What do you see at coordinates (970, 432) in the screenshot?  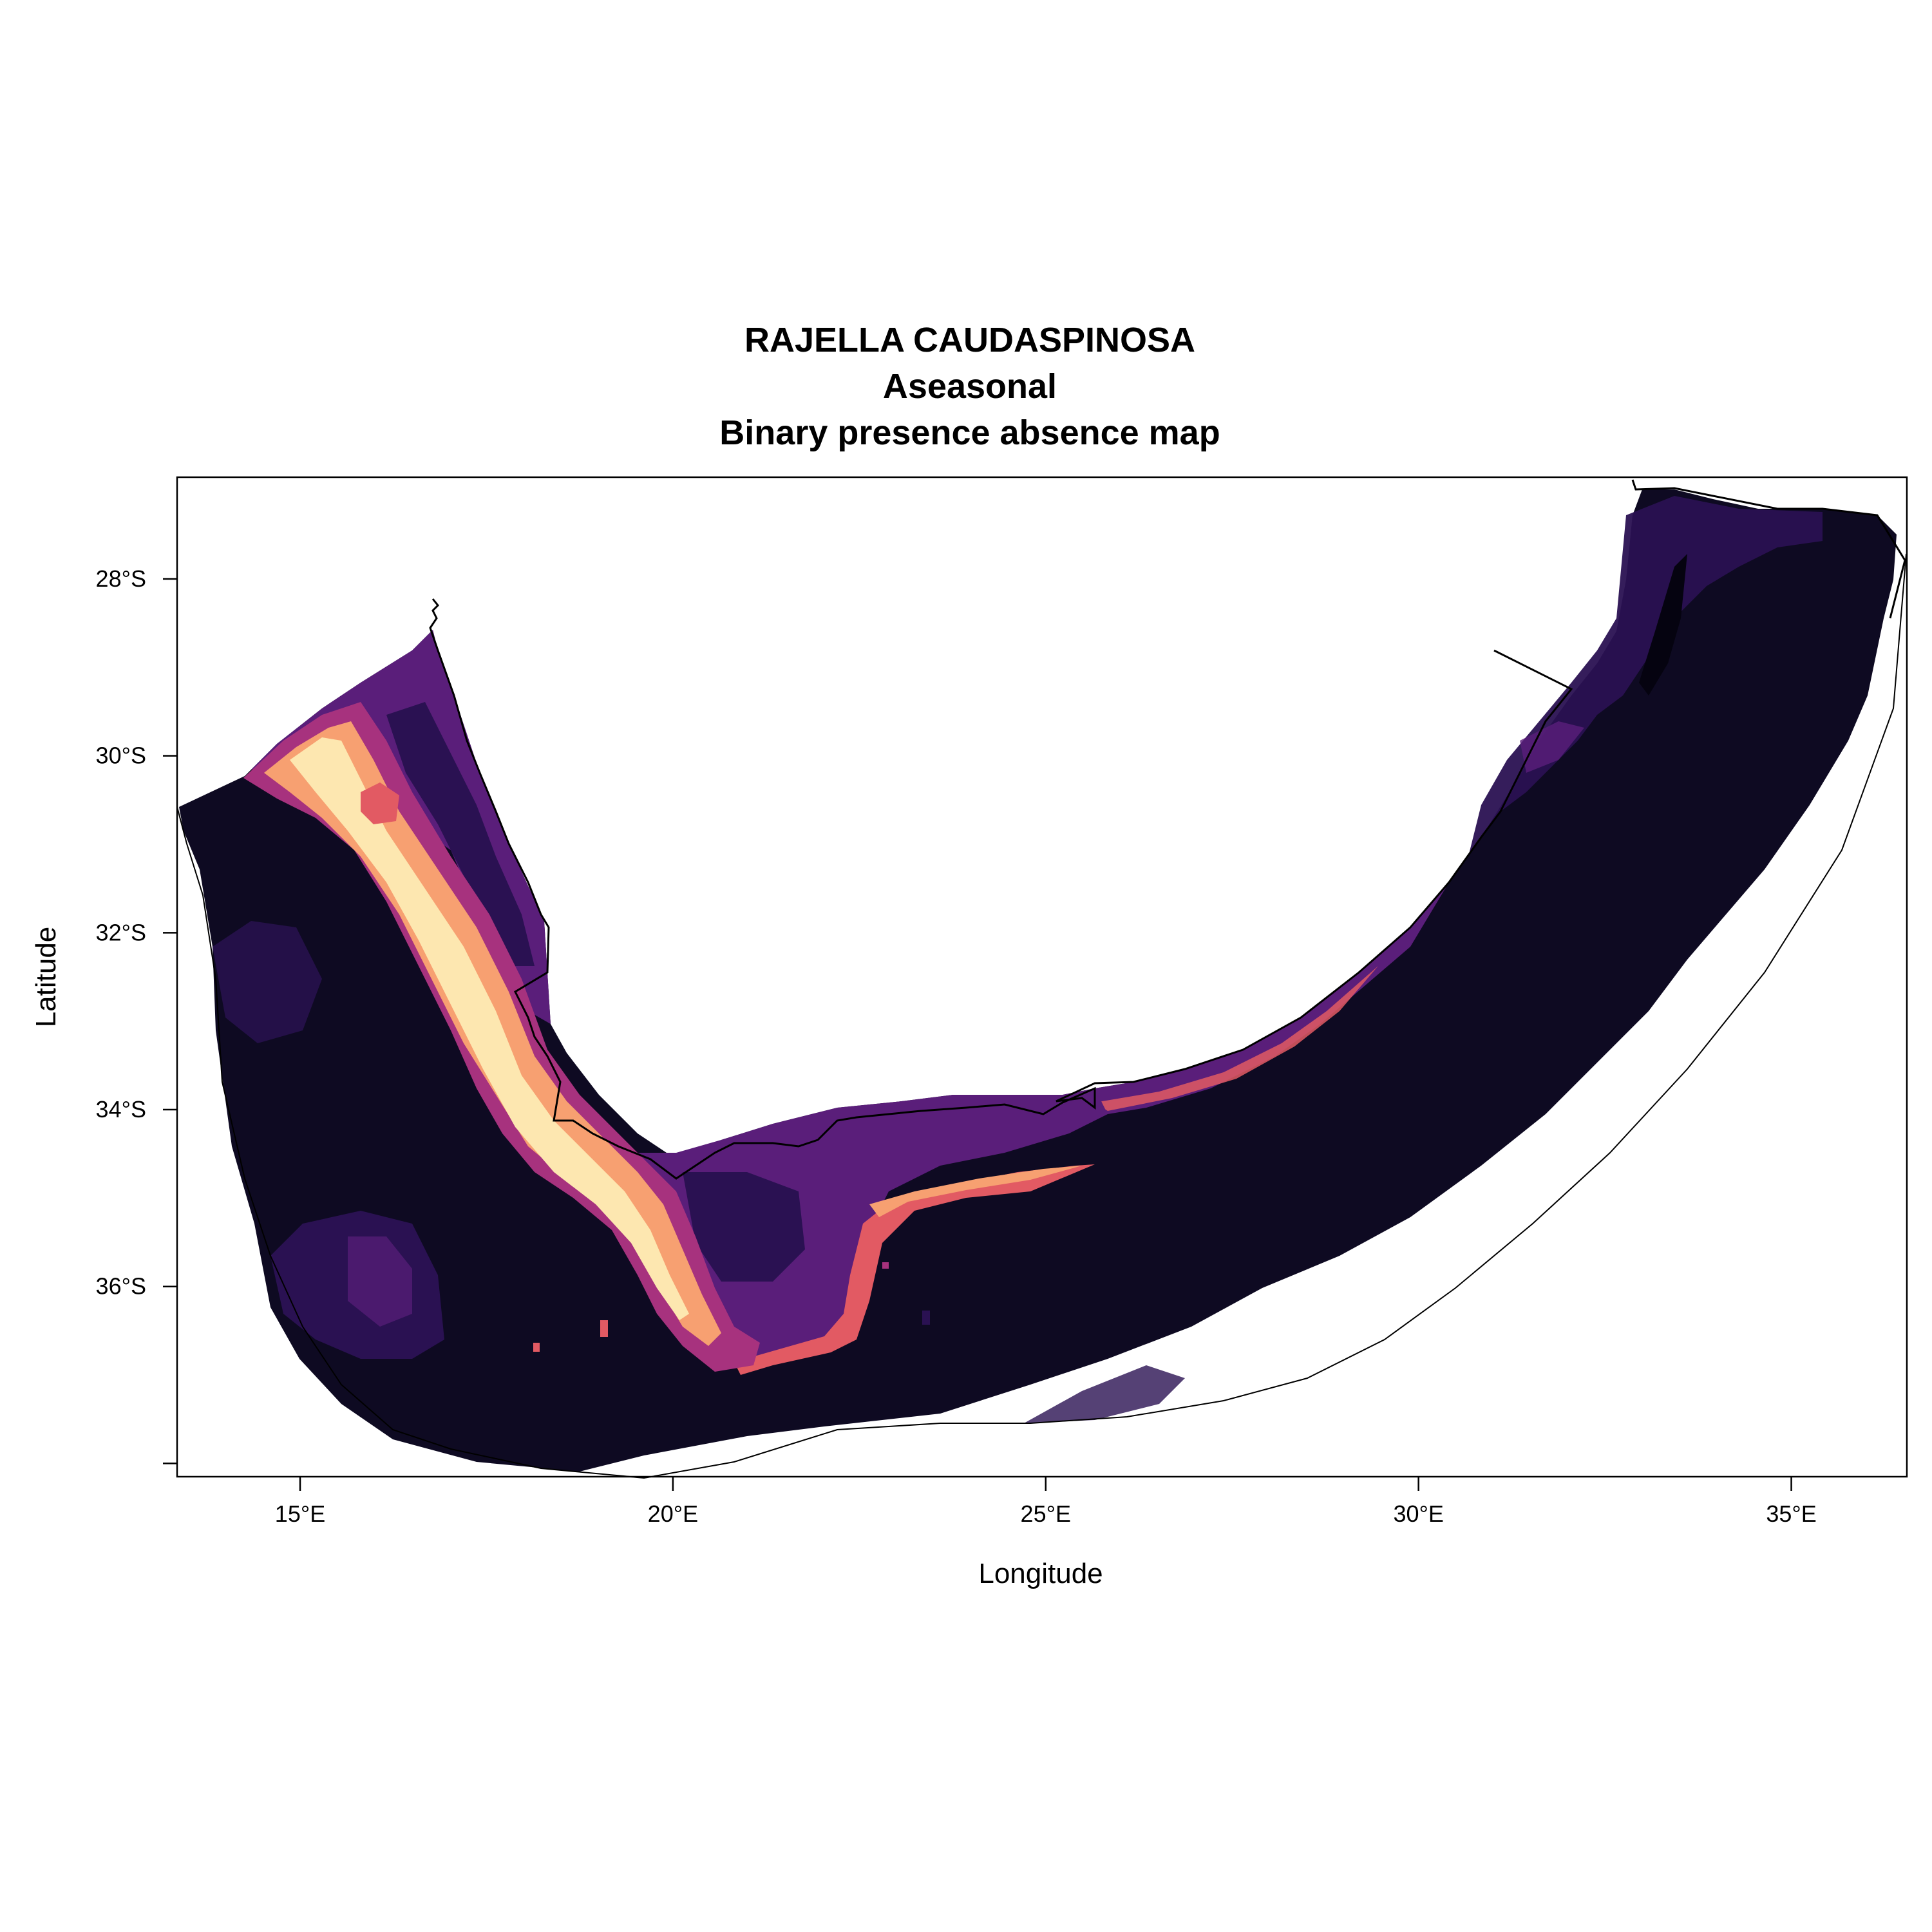 I see `chart-title-line3: Binary presence absence map` at bounding box center [970, 432].